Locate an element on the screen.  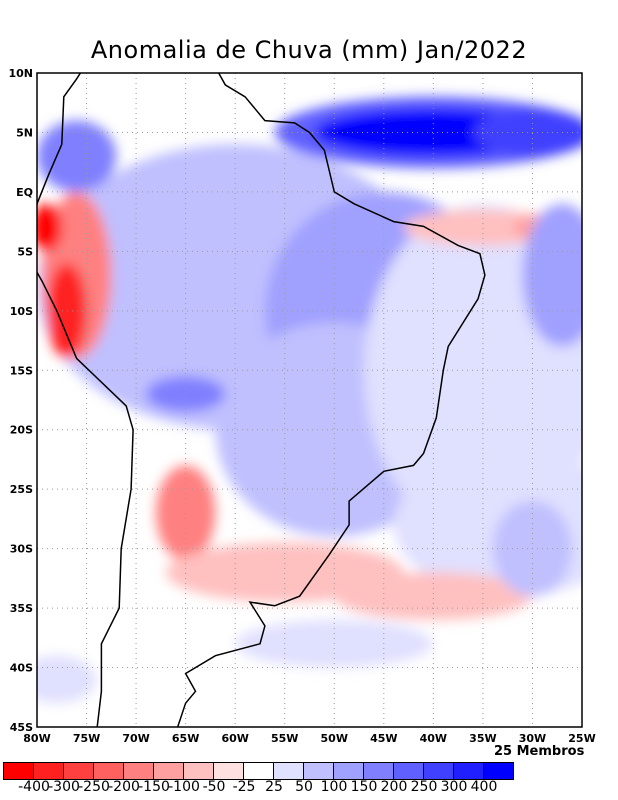
lon-tick-label: 70W is located at coordinates (135, 738).